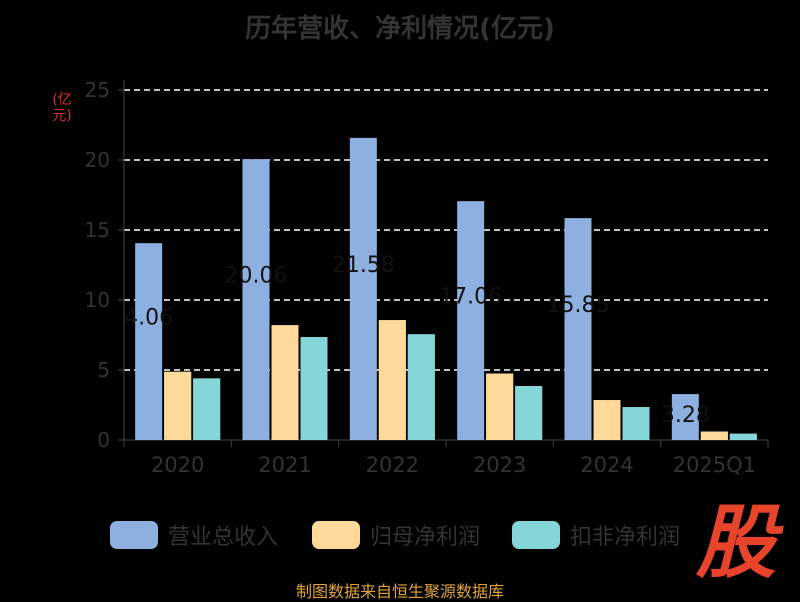 This screenshot has height=602, width=800. Describe the element at coordinates (421, 387) in the screenshot. I see `bar-deducted-profit-2022-front` at that location.